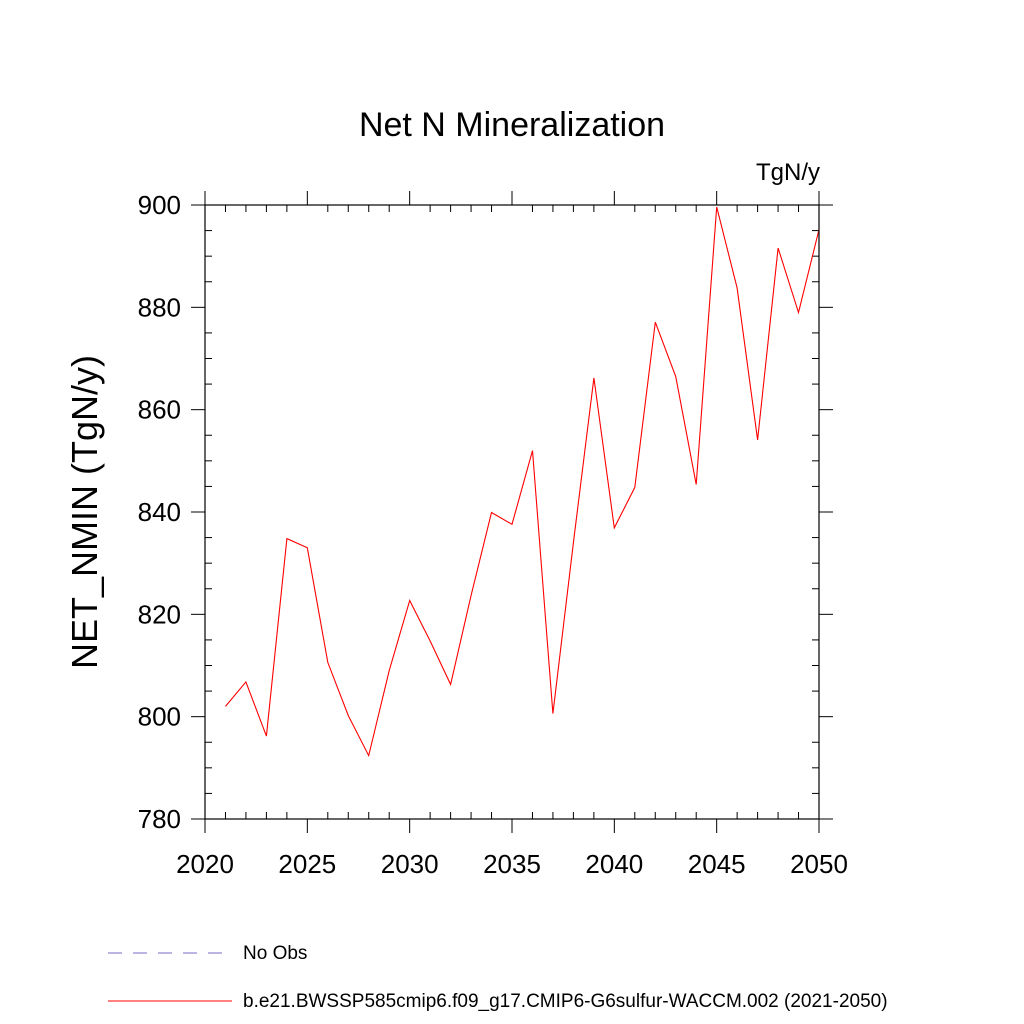 The image size is (1024, 1024). I want to click on x-tick-label: 2025, so click(307, 864).